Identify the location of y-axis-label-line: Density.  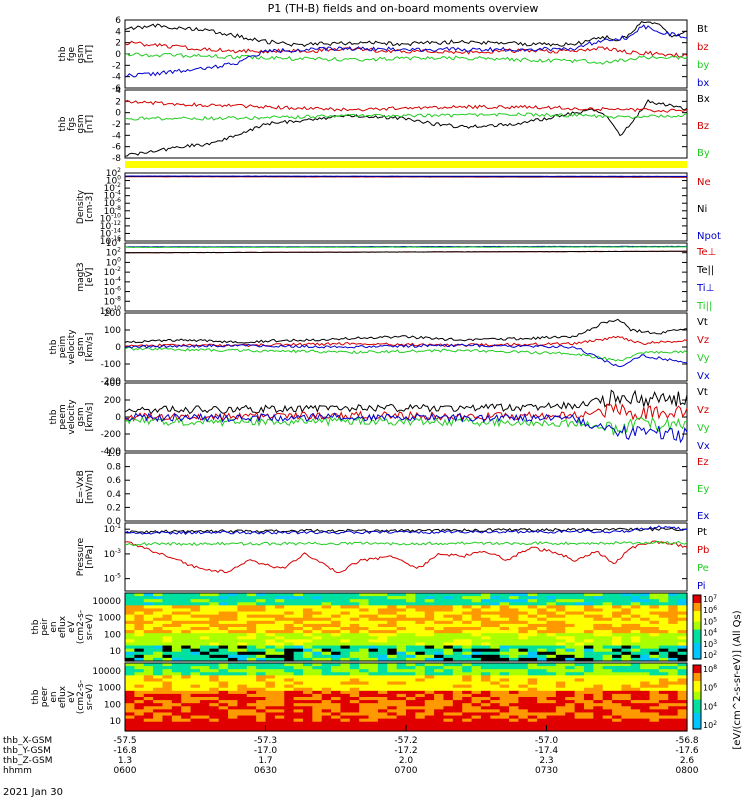
(81, 206).